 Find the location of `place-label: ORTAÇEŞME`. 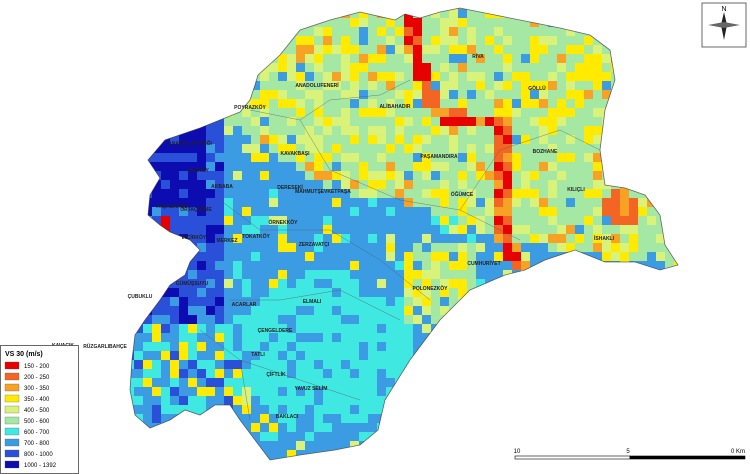

place-label: ORTAÇEŞME is located at coordinates (196, 210).